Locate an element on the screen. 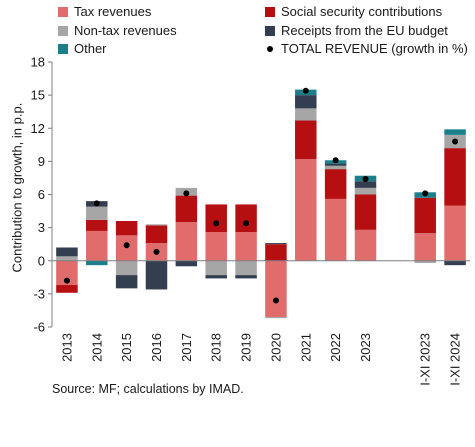 The width and height of the screenshot is (475, 447). legend-label-total-revenue: TOTAL REVENUE (growth in %) is located at coordinates (374, 48).